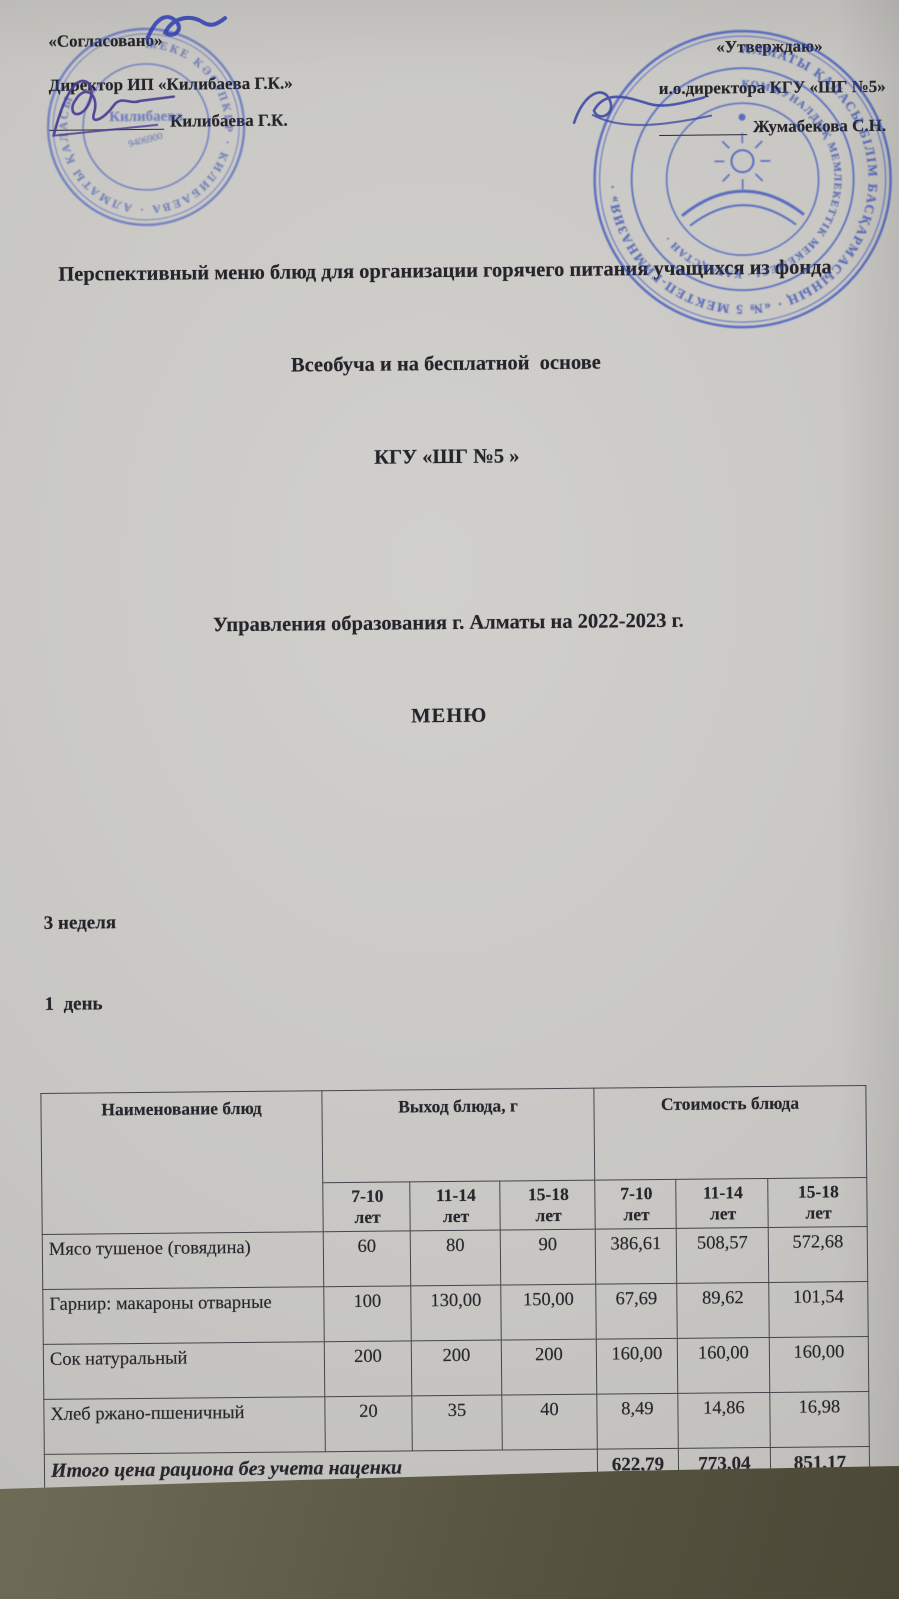 This screenshot has height=1599, width=899. I want to click on cost-value: 572,68, so click(818, 1254).